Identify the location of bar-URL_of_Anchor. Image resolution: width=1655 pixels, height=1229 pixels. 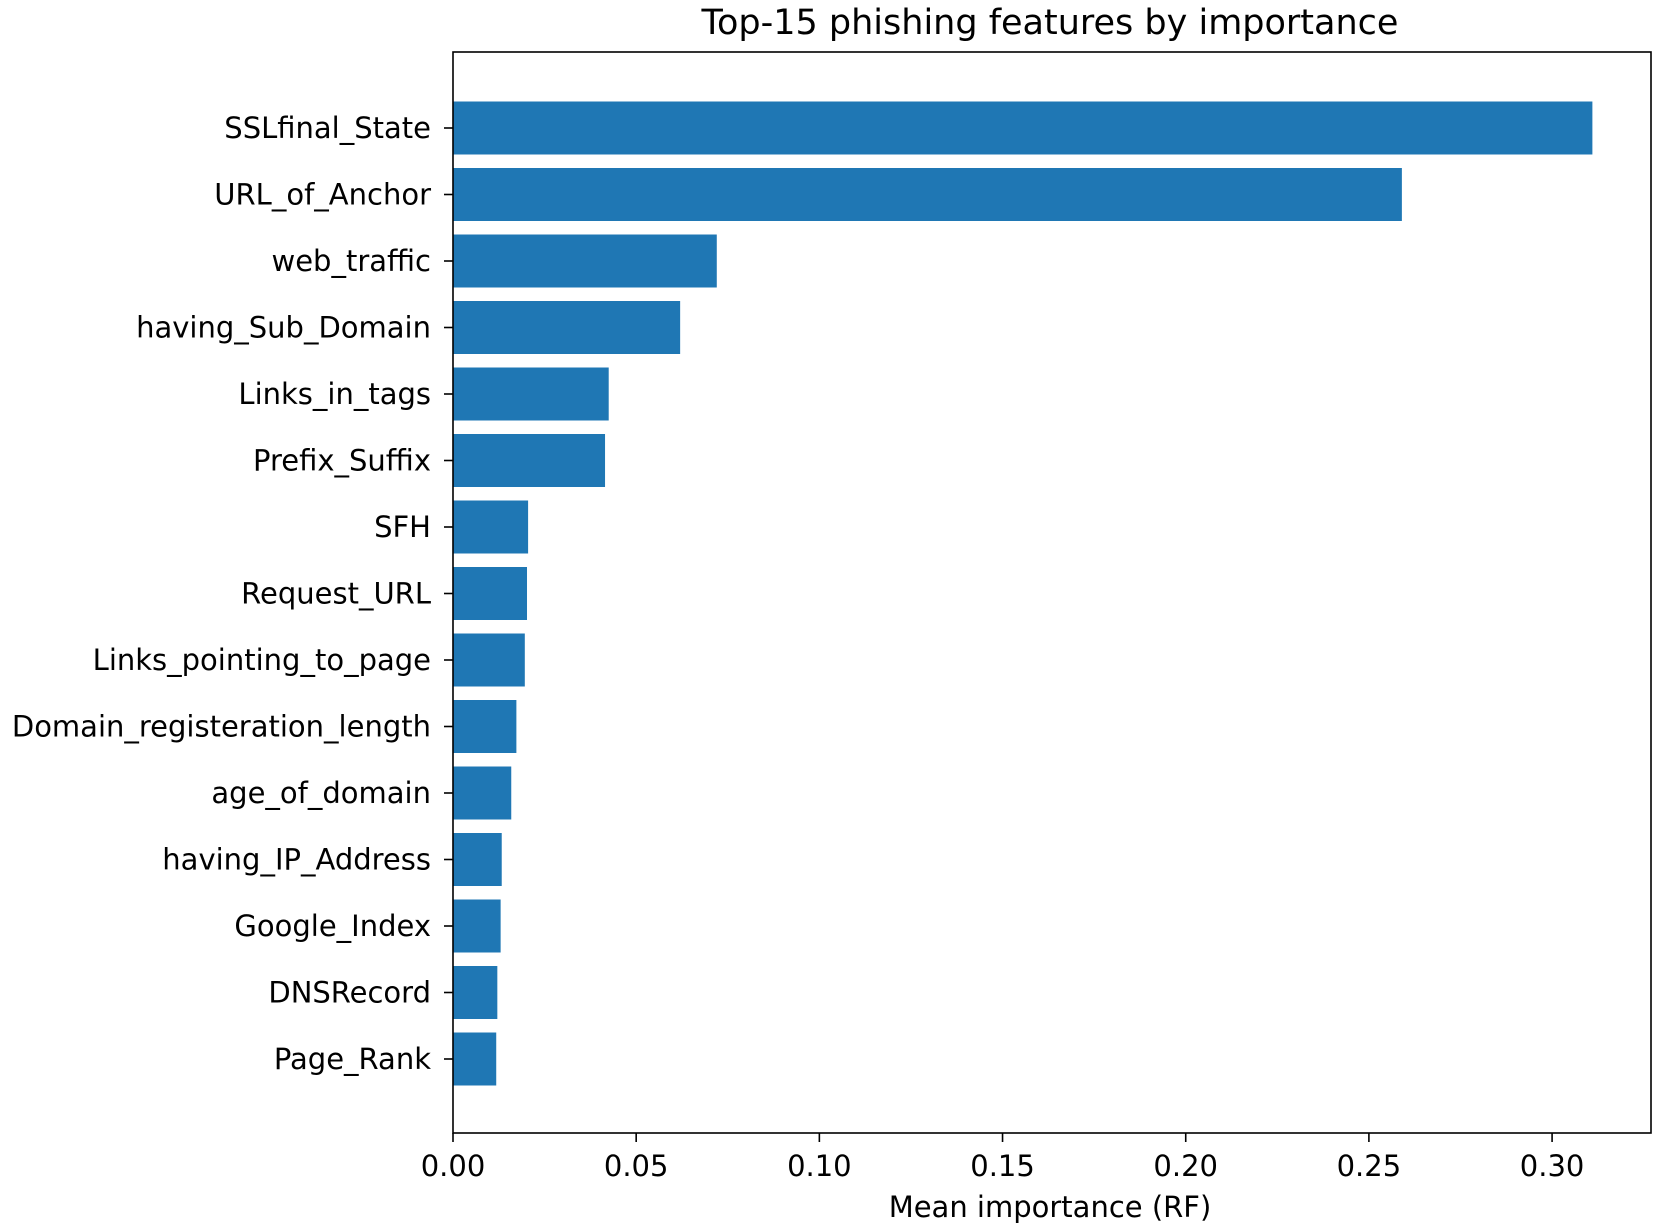
(927, 194).